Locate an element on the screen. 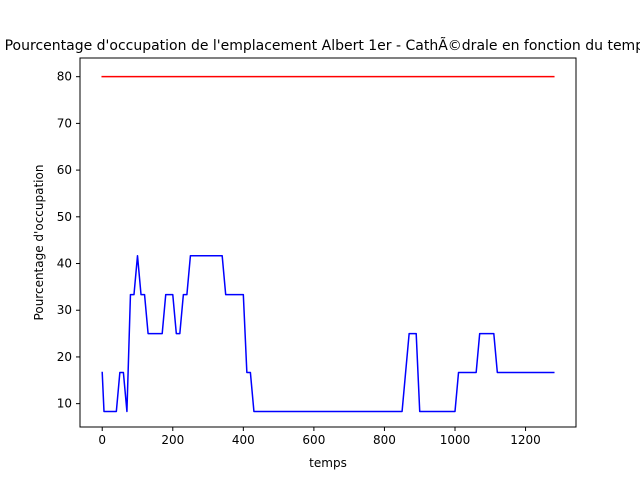 This screenshot has width=640, height=480. y-tick-label: 80 is located at coordinates (64, 77).